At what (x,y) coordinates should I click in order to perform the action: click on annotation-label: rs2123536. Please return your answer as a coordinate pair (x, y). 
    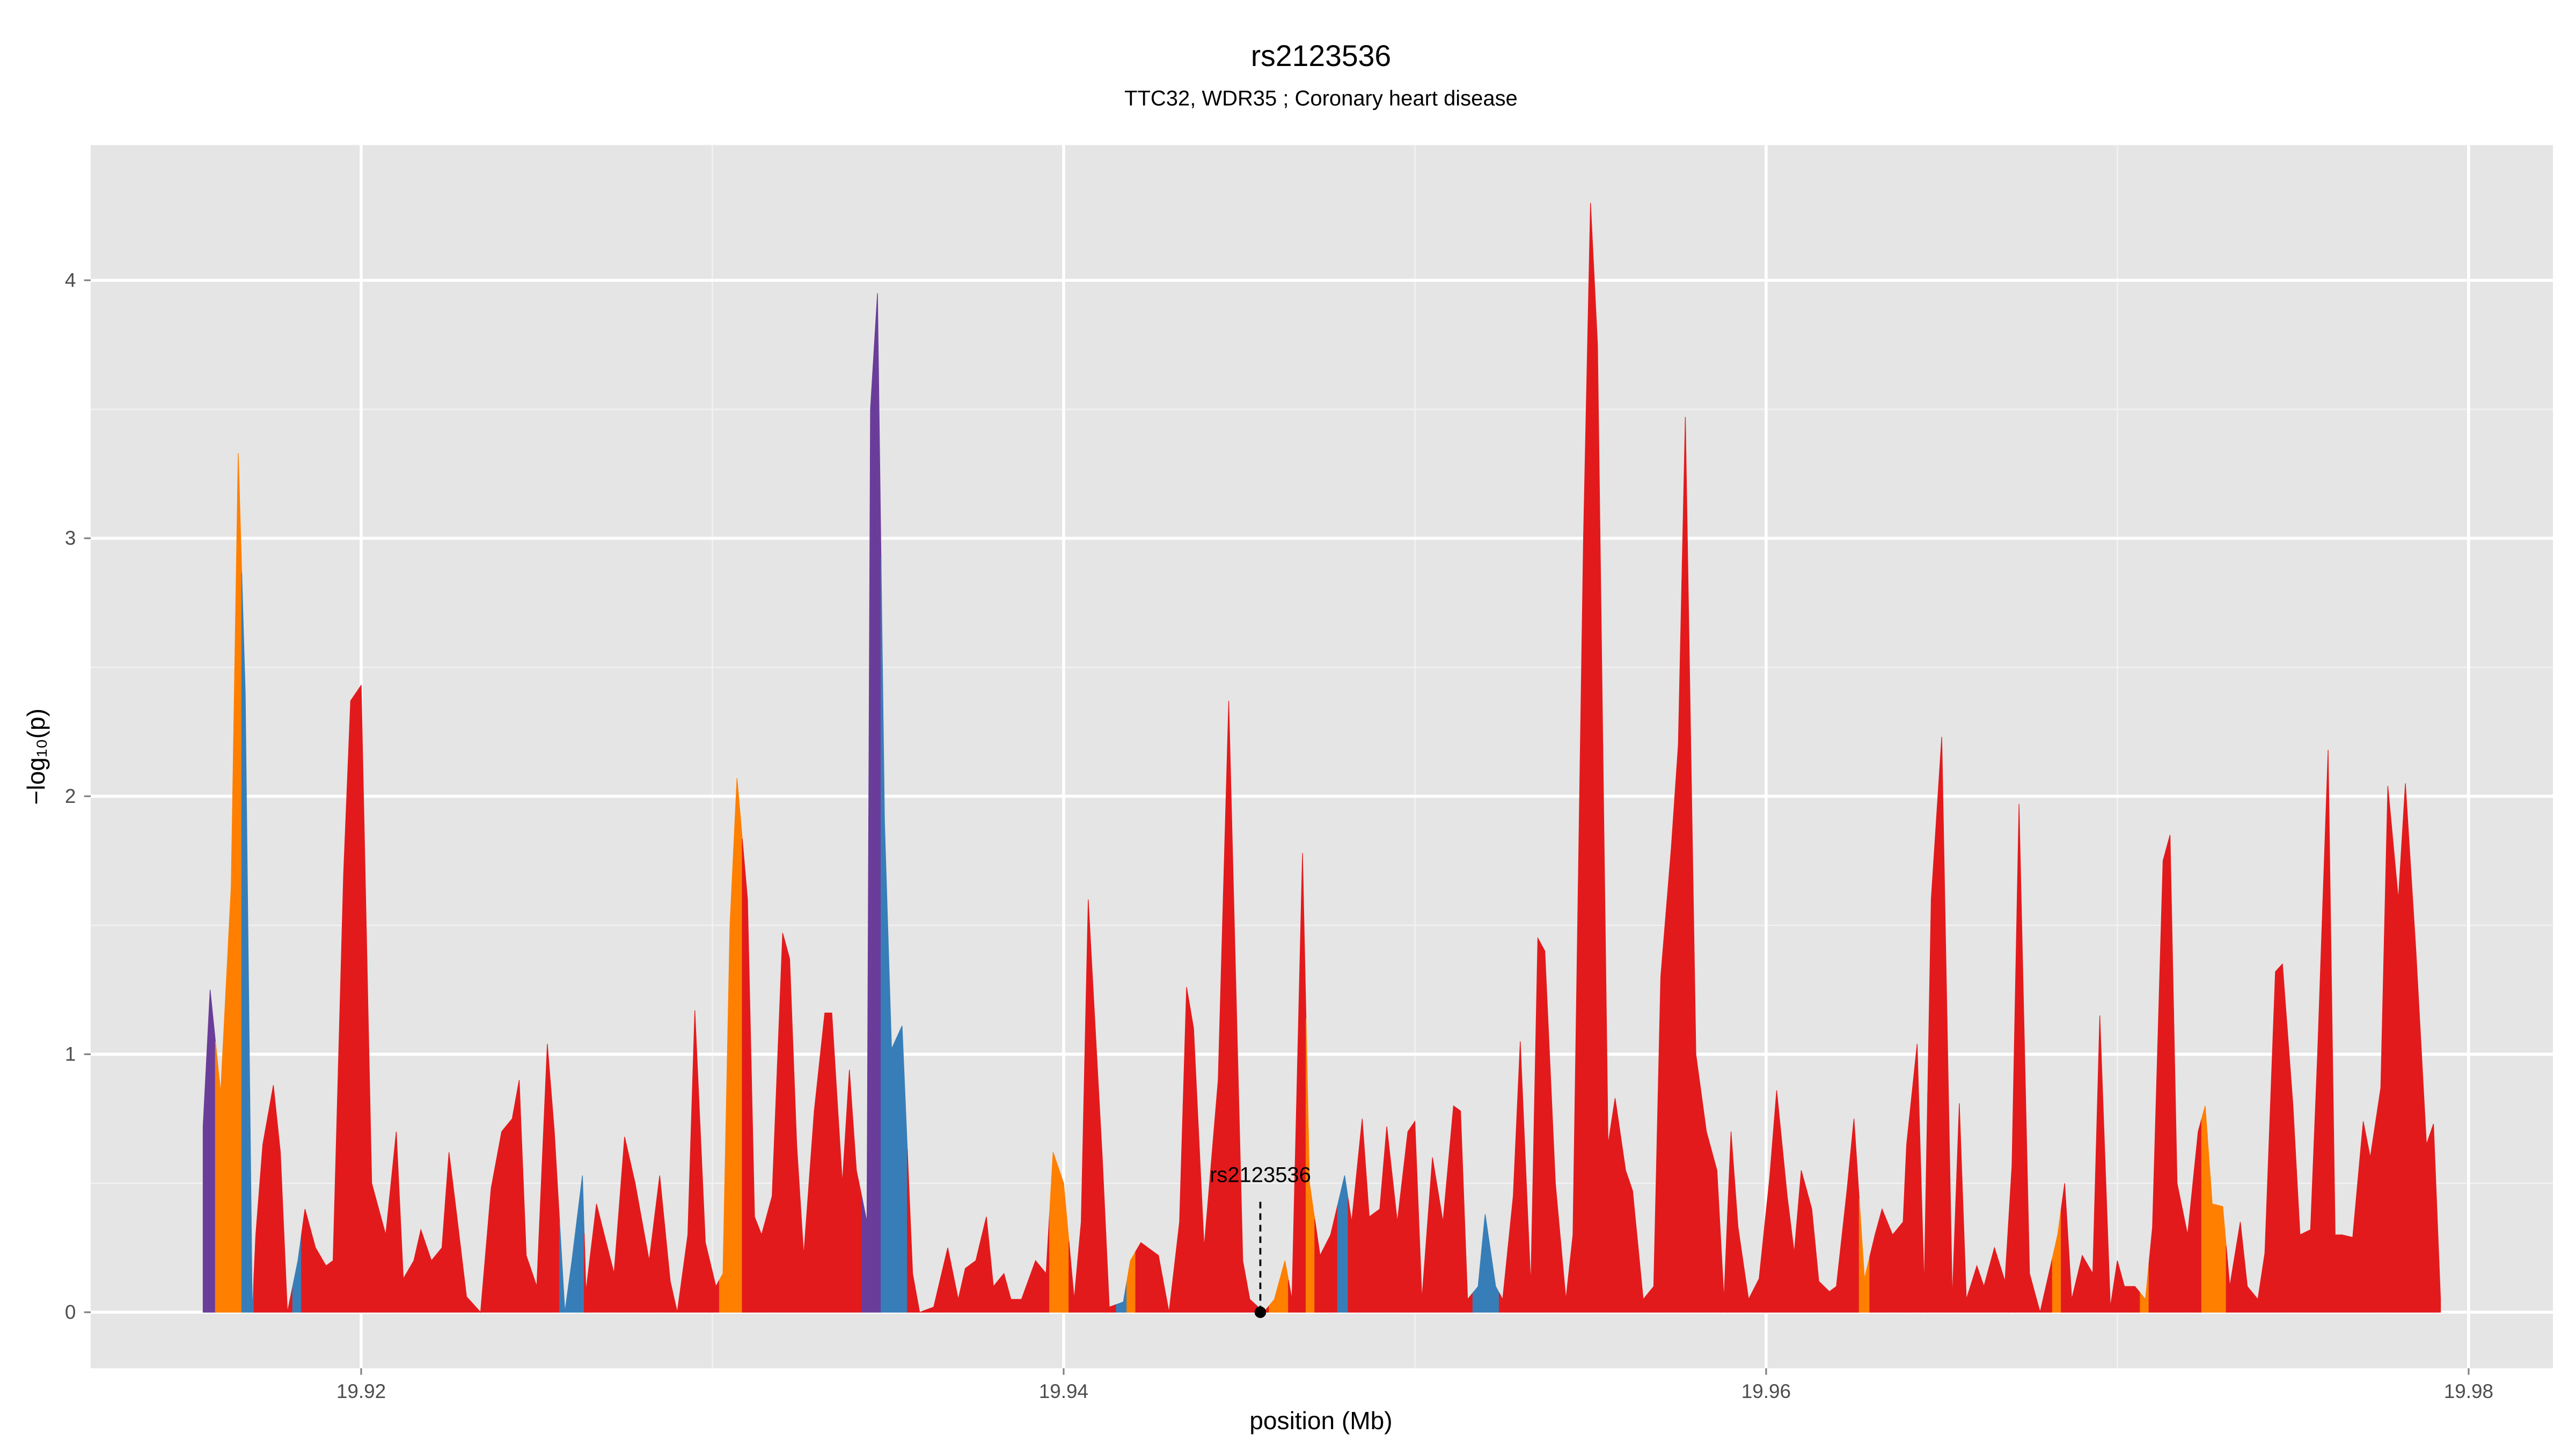
    Looking at the image, I should click on (1260, 1175).